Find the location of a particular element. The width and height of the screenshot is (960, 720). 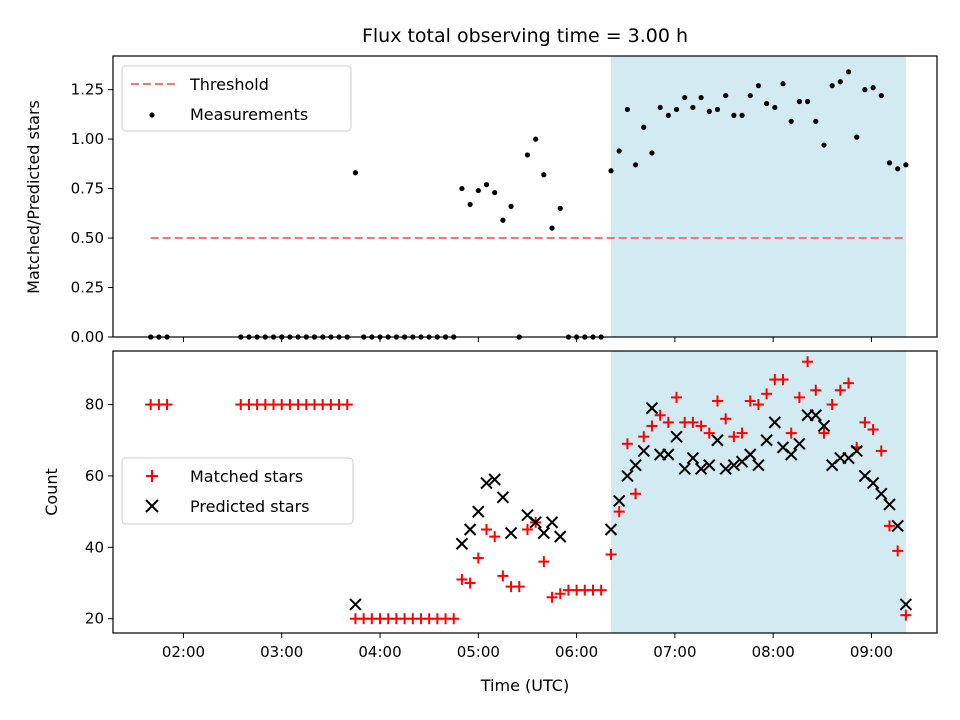

x-tick-label: 02:00 is located at coordinates (183, 652).